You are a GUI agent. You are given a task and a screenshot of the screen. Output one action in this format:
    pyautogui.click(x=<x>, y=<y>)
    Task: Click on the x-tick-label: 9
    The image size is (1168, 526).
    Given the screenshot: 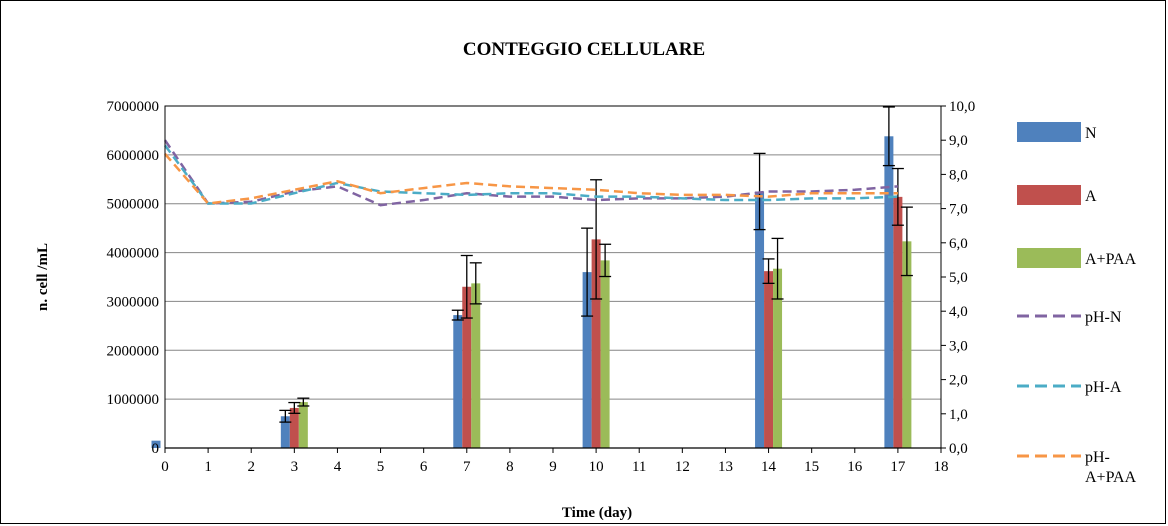 What is the action you would take?
    pyautogui.click(x=553, y=467)
    